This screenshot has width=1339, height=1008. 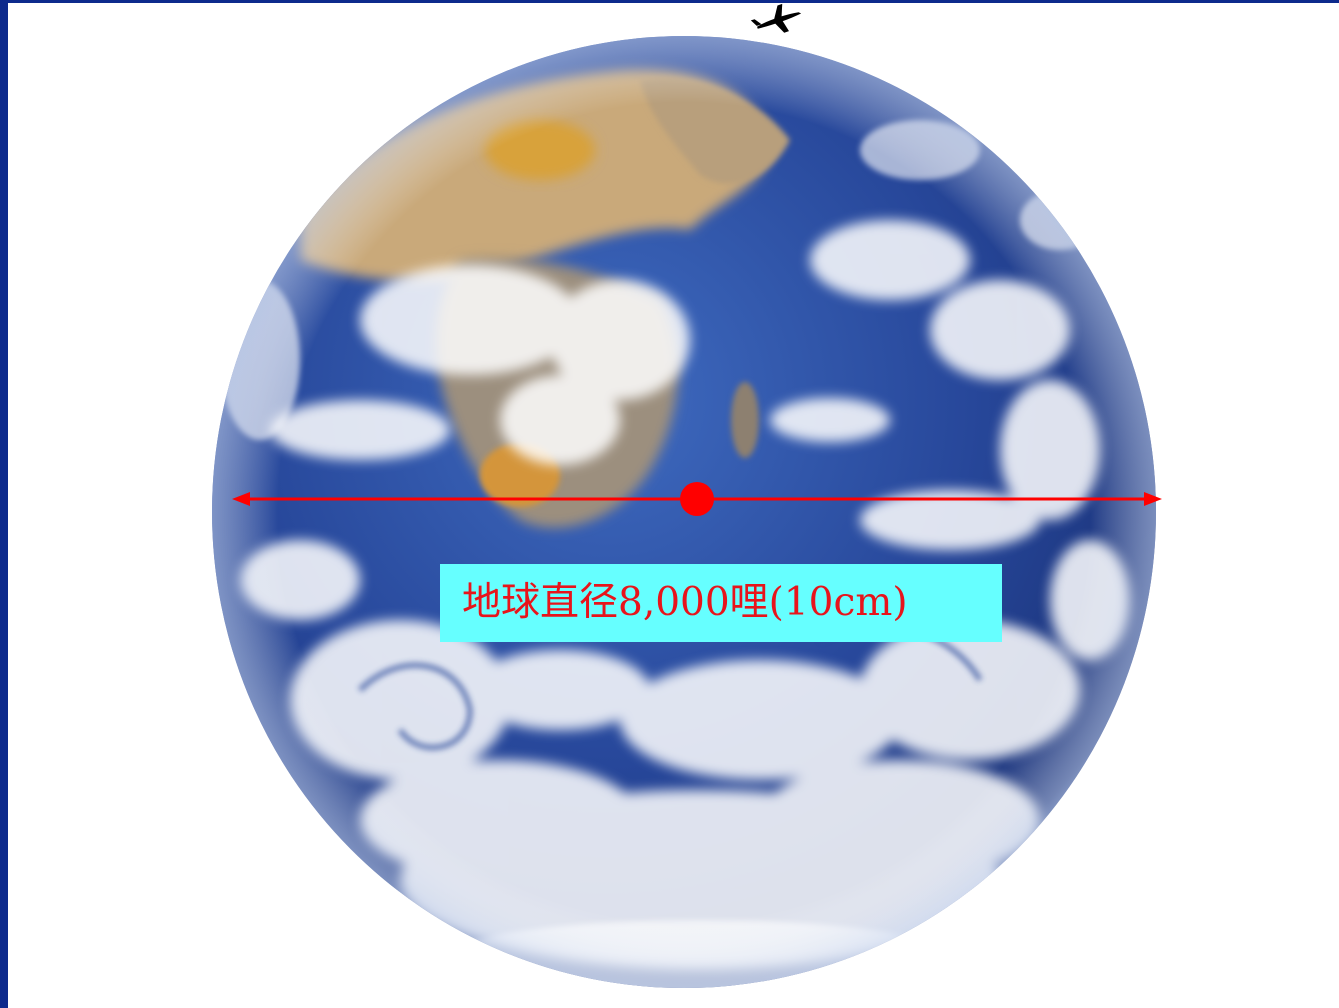 I want to click on center-dot, so click(x=697, y=499).